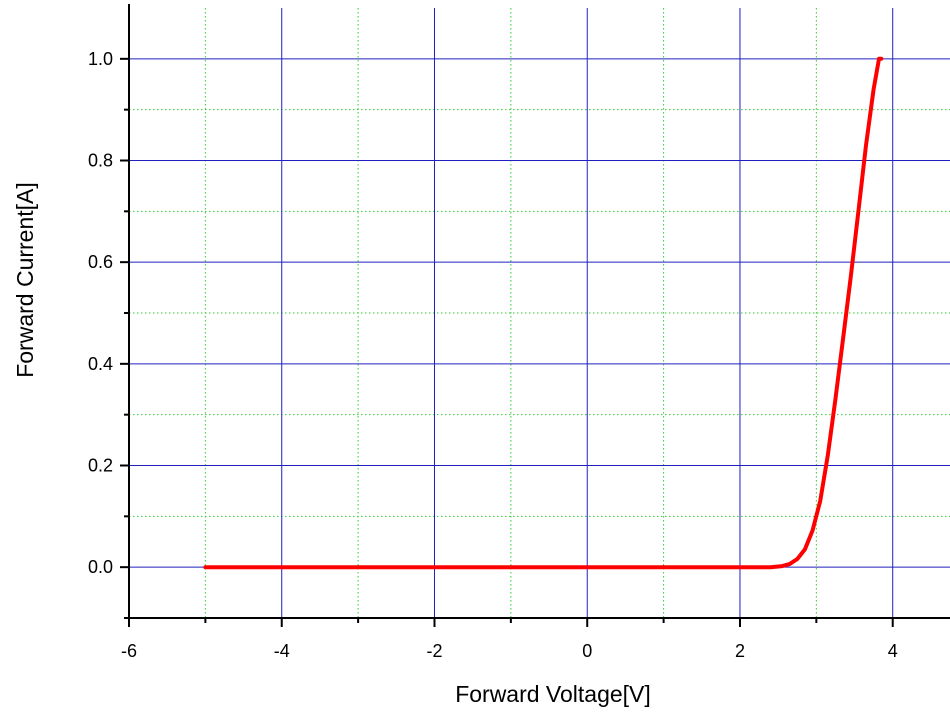 Image resolution: width=950 pixels, height=718 pixels. What do you see at coordinates (434, 651) in the screenshot?
I see `x-tick-label: -2` at bounding box center [434, 651].